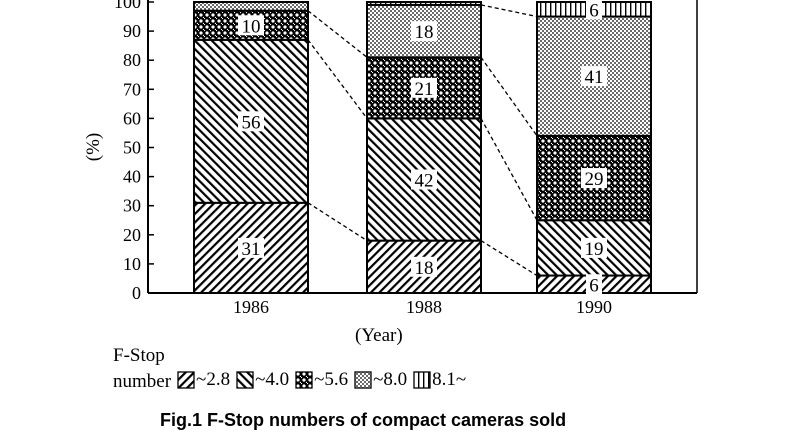  I want to click on data-label: 31, so click(251, 249).